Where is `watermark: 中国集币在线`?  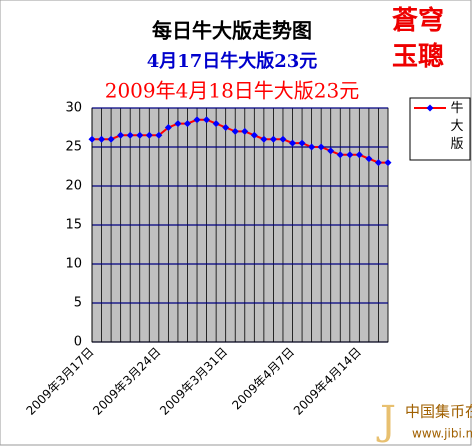 watermark: 中国集币在线 is located at coordinates (438, 412).